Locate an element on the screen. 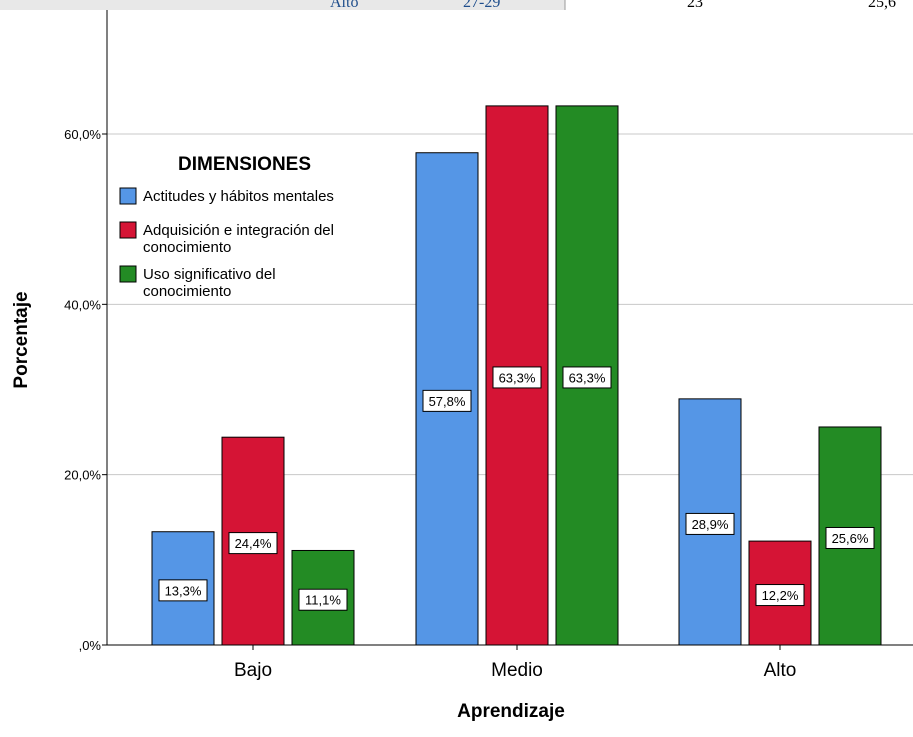  data-label: 13,3% is located at coordinates (183, 590).